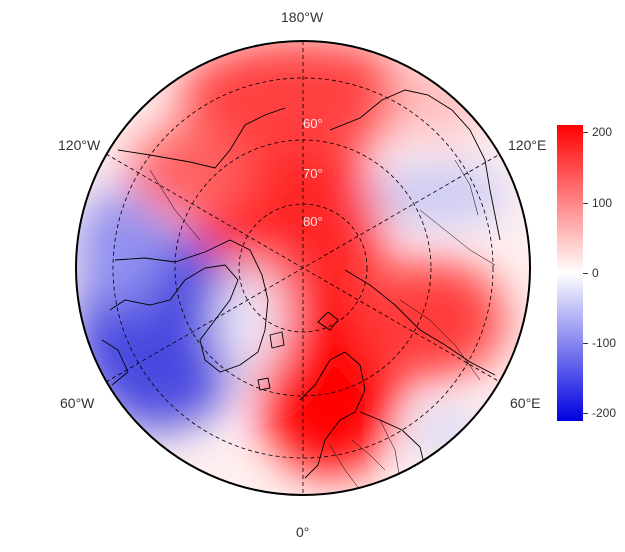 This screenshot has width=625, height=552. I want to click on colorbar-tick-label: -200, so click(604, 413).